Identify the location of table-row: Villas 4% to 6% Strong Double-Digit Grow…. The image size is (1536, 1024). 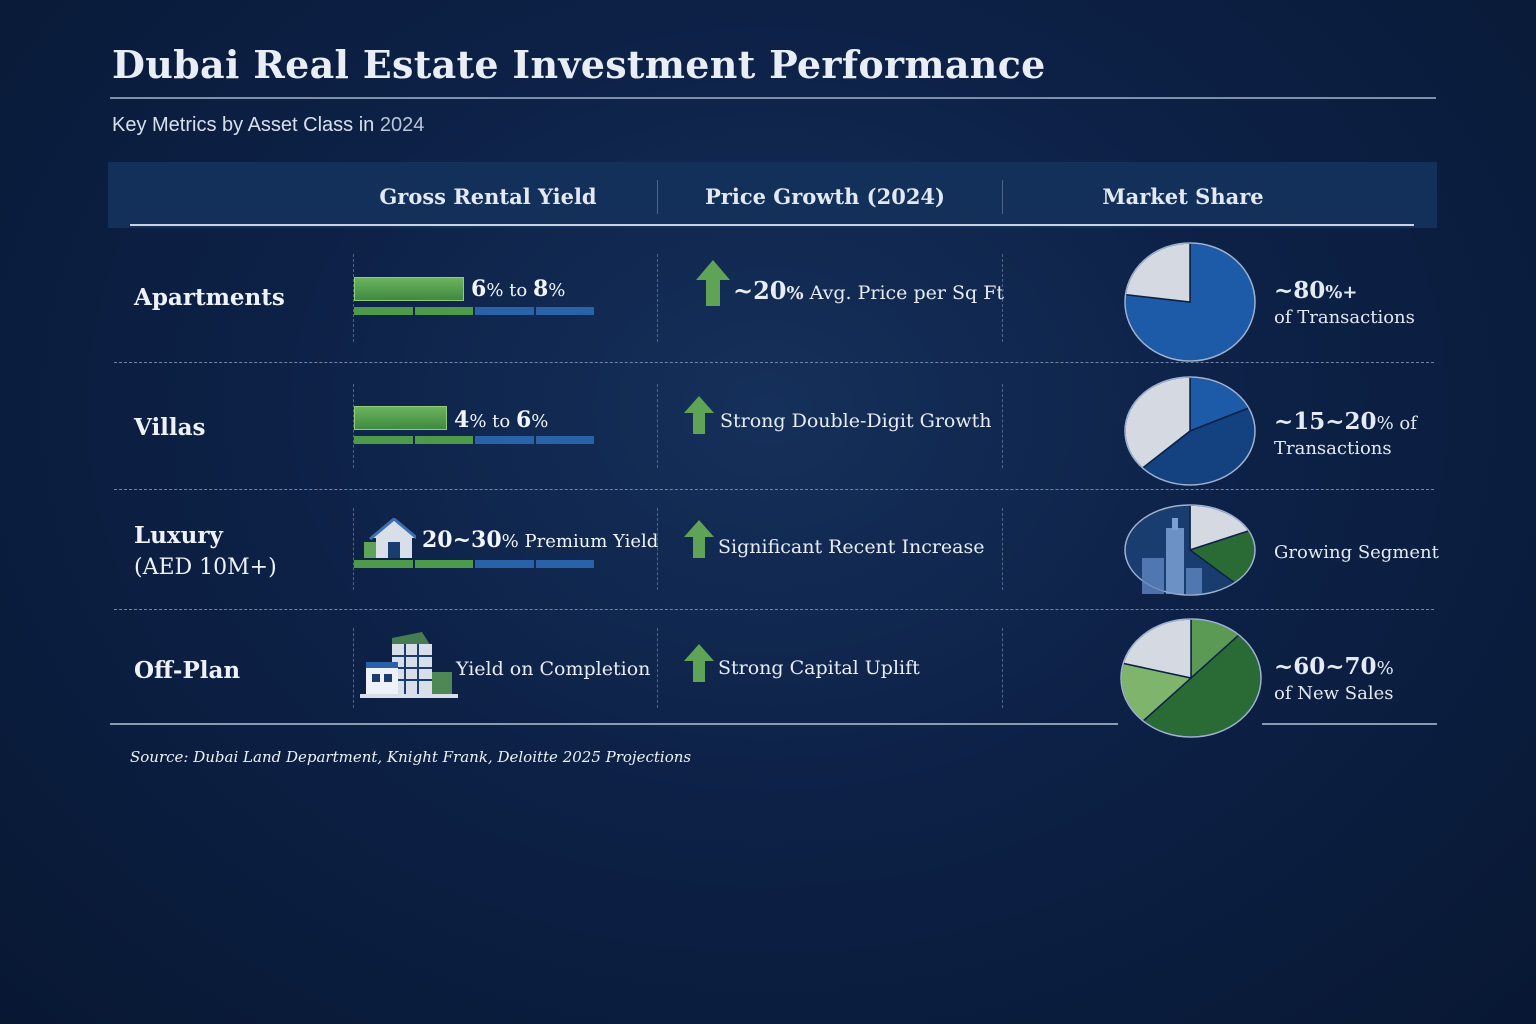
(774, 429).